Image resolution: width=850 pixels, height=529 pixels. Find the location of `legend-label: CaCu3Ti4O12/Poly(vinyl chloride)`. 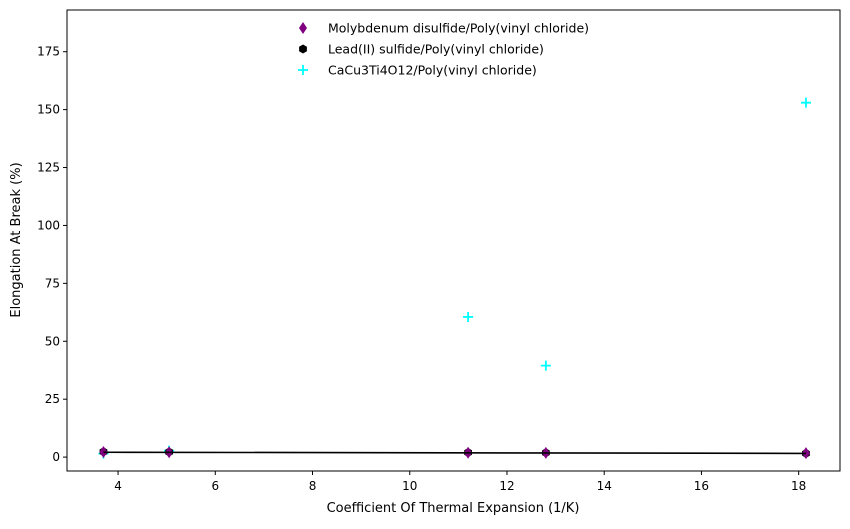

legend-label: CaCu3Ti4O12/Poly(vinyl chloride) is located at coordinates (432, 70).